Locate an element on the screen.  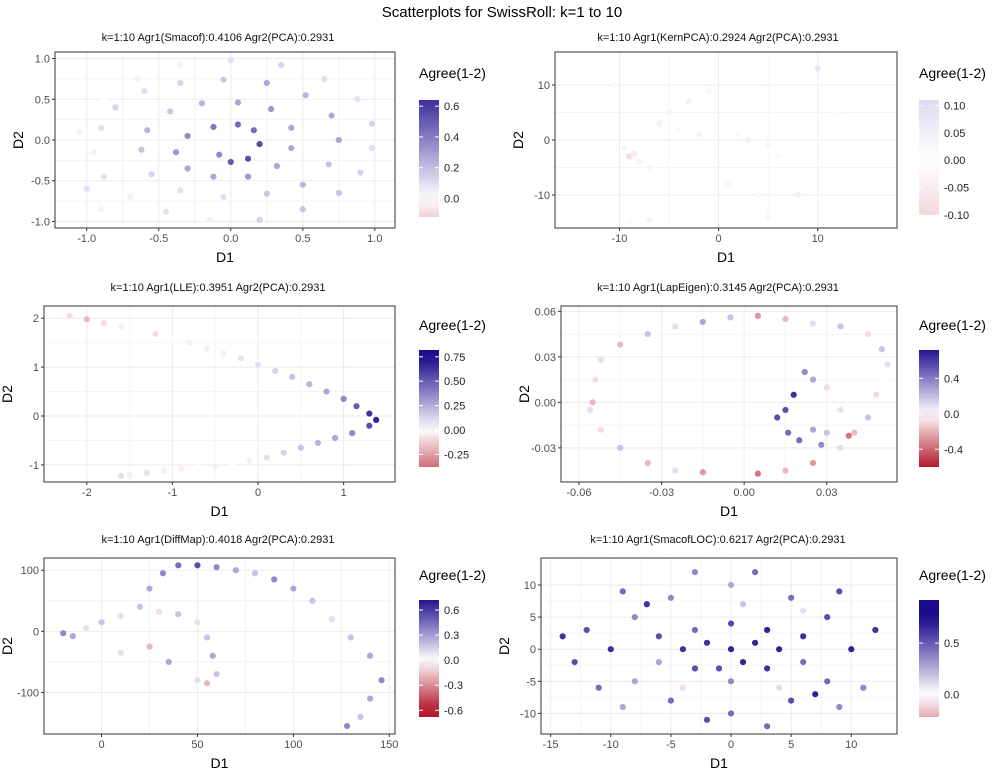
colorbar-tick-label: -0.4 is located at coordinates (953, 450).